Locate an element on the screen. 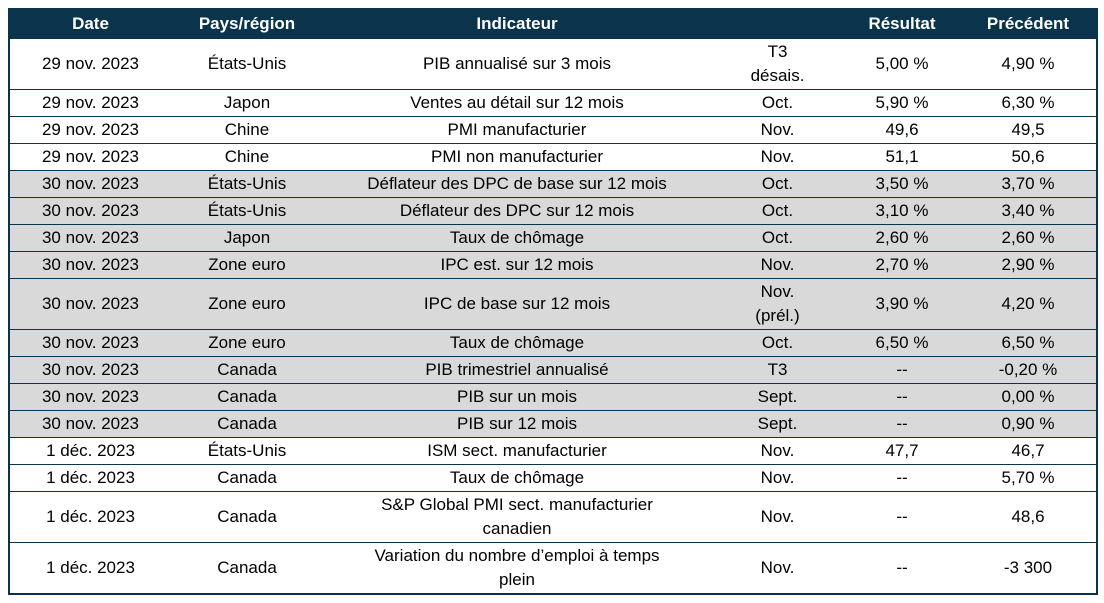 This screenshot has height=603, width=1104. column-header-date: Date is located at coordinates (90, 24).